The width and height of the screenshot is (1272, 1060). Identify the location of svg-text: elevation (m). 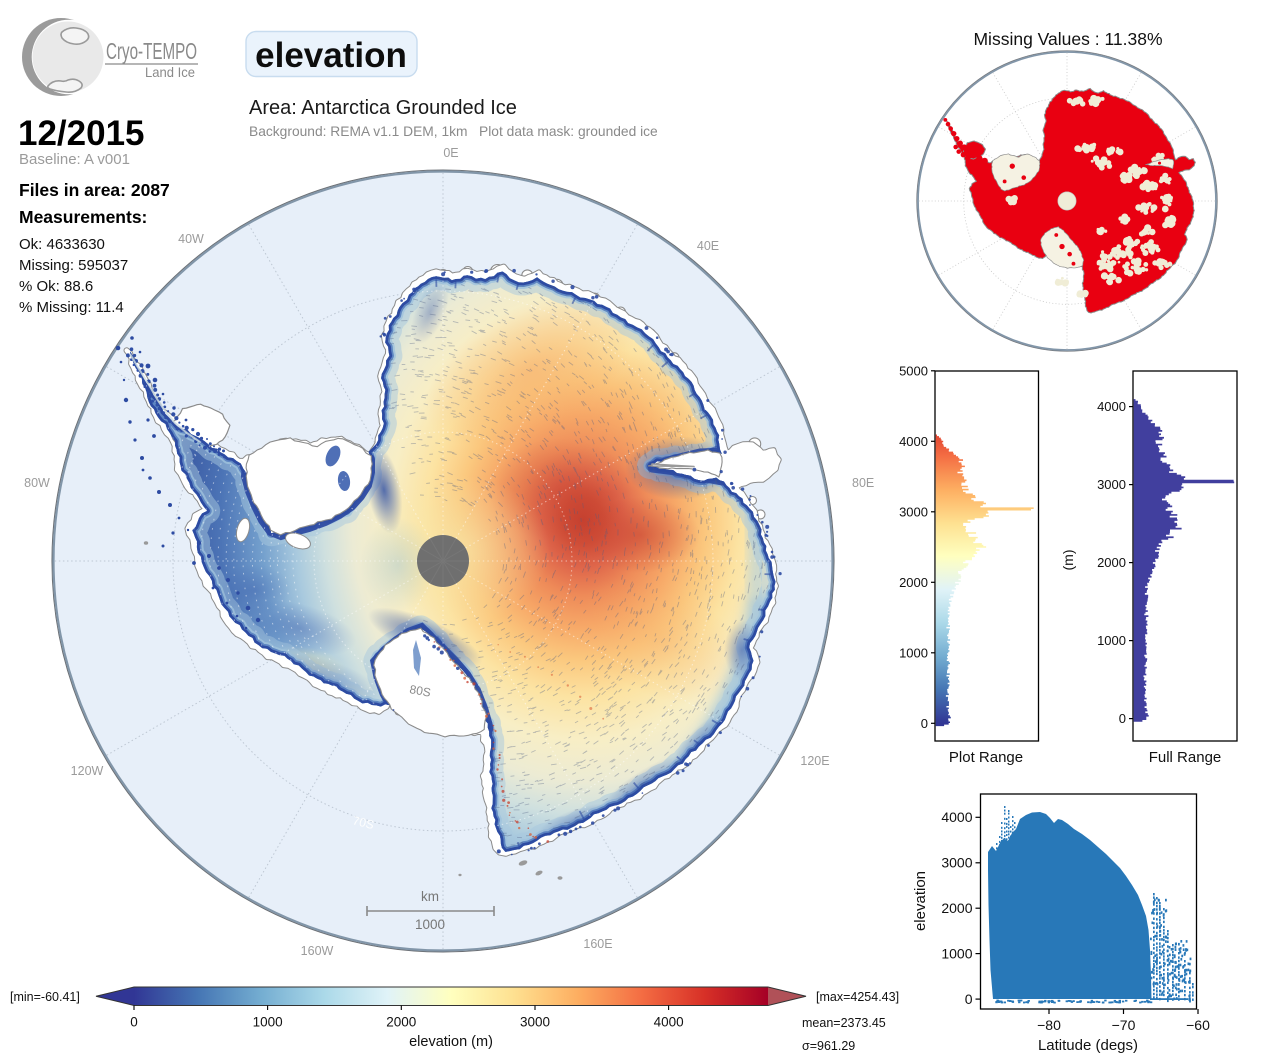
(451, 1042).